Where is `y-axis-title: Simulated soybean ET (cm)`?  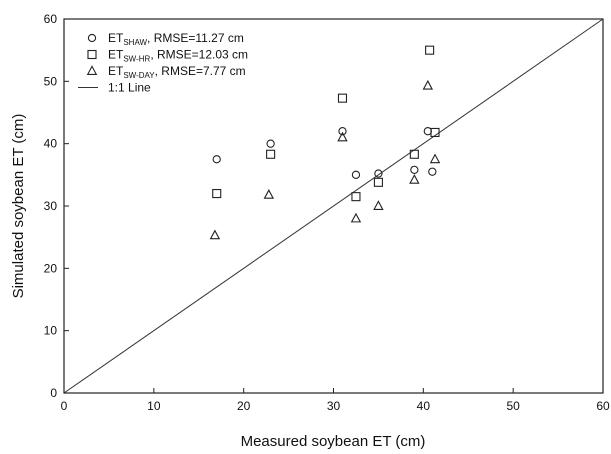 y-axis-title: Simulated soybean ET (cm) is located at coordinates (18, 206).